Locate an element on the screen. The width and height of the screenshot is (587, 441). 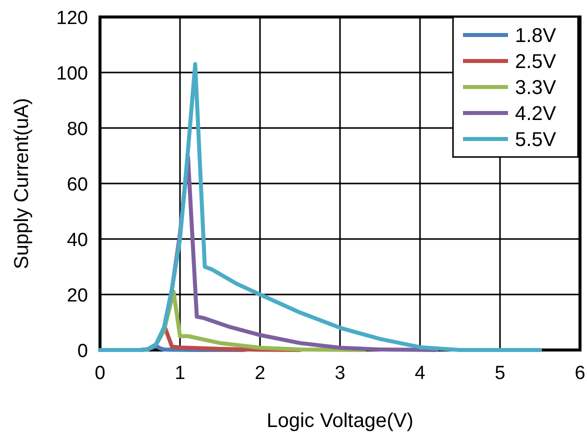
x-tick-label: 6 is located at coordinates (580, 373).